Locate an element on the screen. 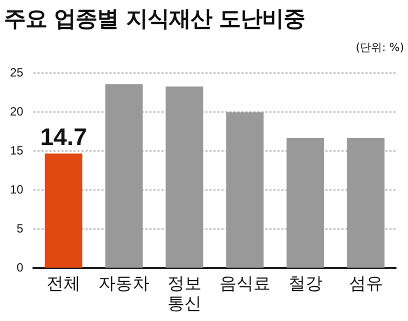 The width and height of the screenshot is (408, 321). x-tick-label: 음식료 is located at coordinates (244, 284).